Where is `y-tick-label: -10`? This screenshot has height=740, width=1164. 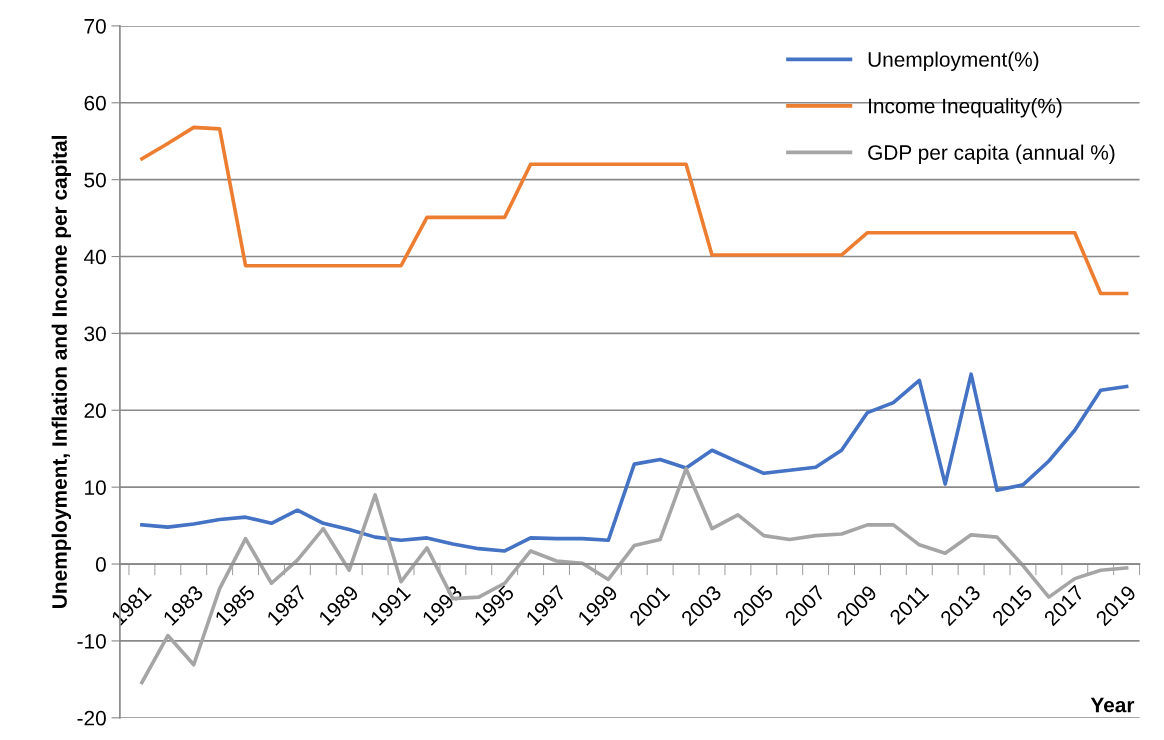
y-tick-label: -10 is located at coordinates (91, 641).